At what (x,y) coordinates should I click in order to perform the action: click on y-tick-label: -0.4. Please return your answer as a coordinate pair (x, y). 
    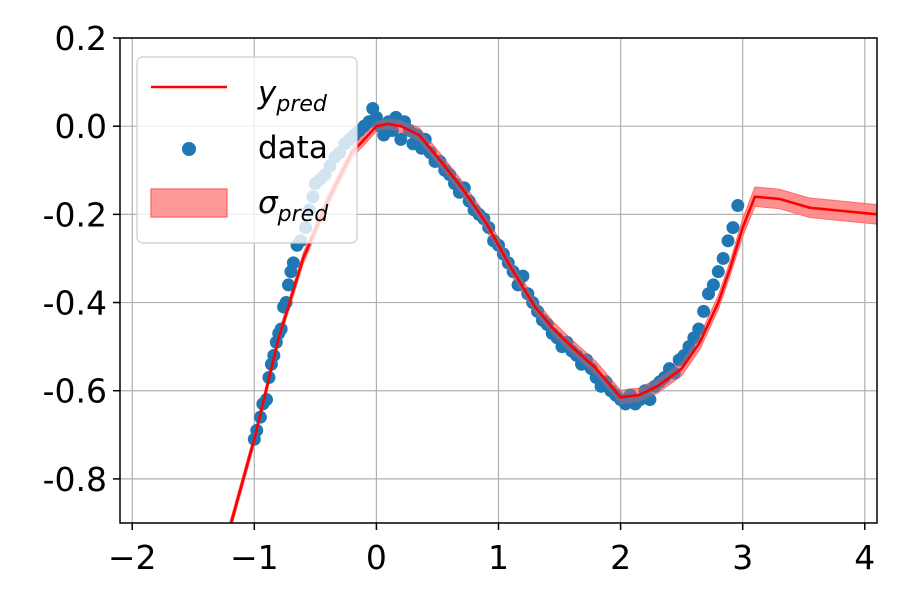
    Looking at the image, I should click on (75, 303).